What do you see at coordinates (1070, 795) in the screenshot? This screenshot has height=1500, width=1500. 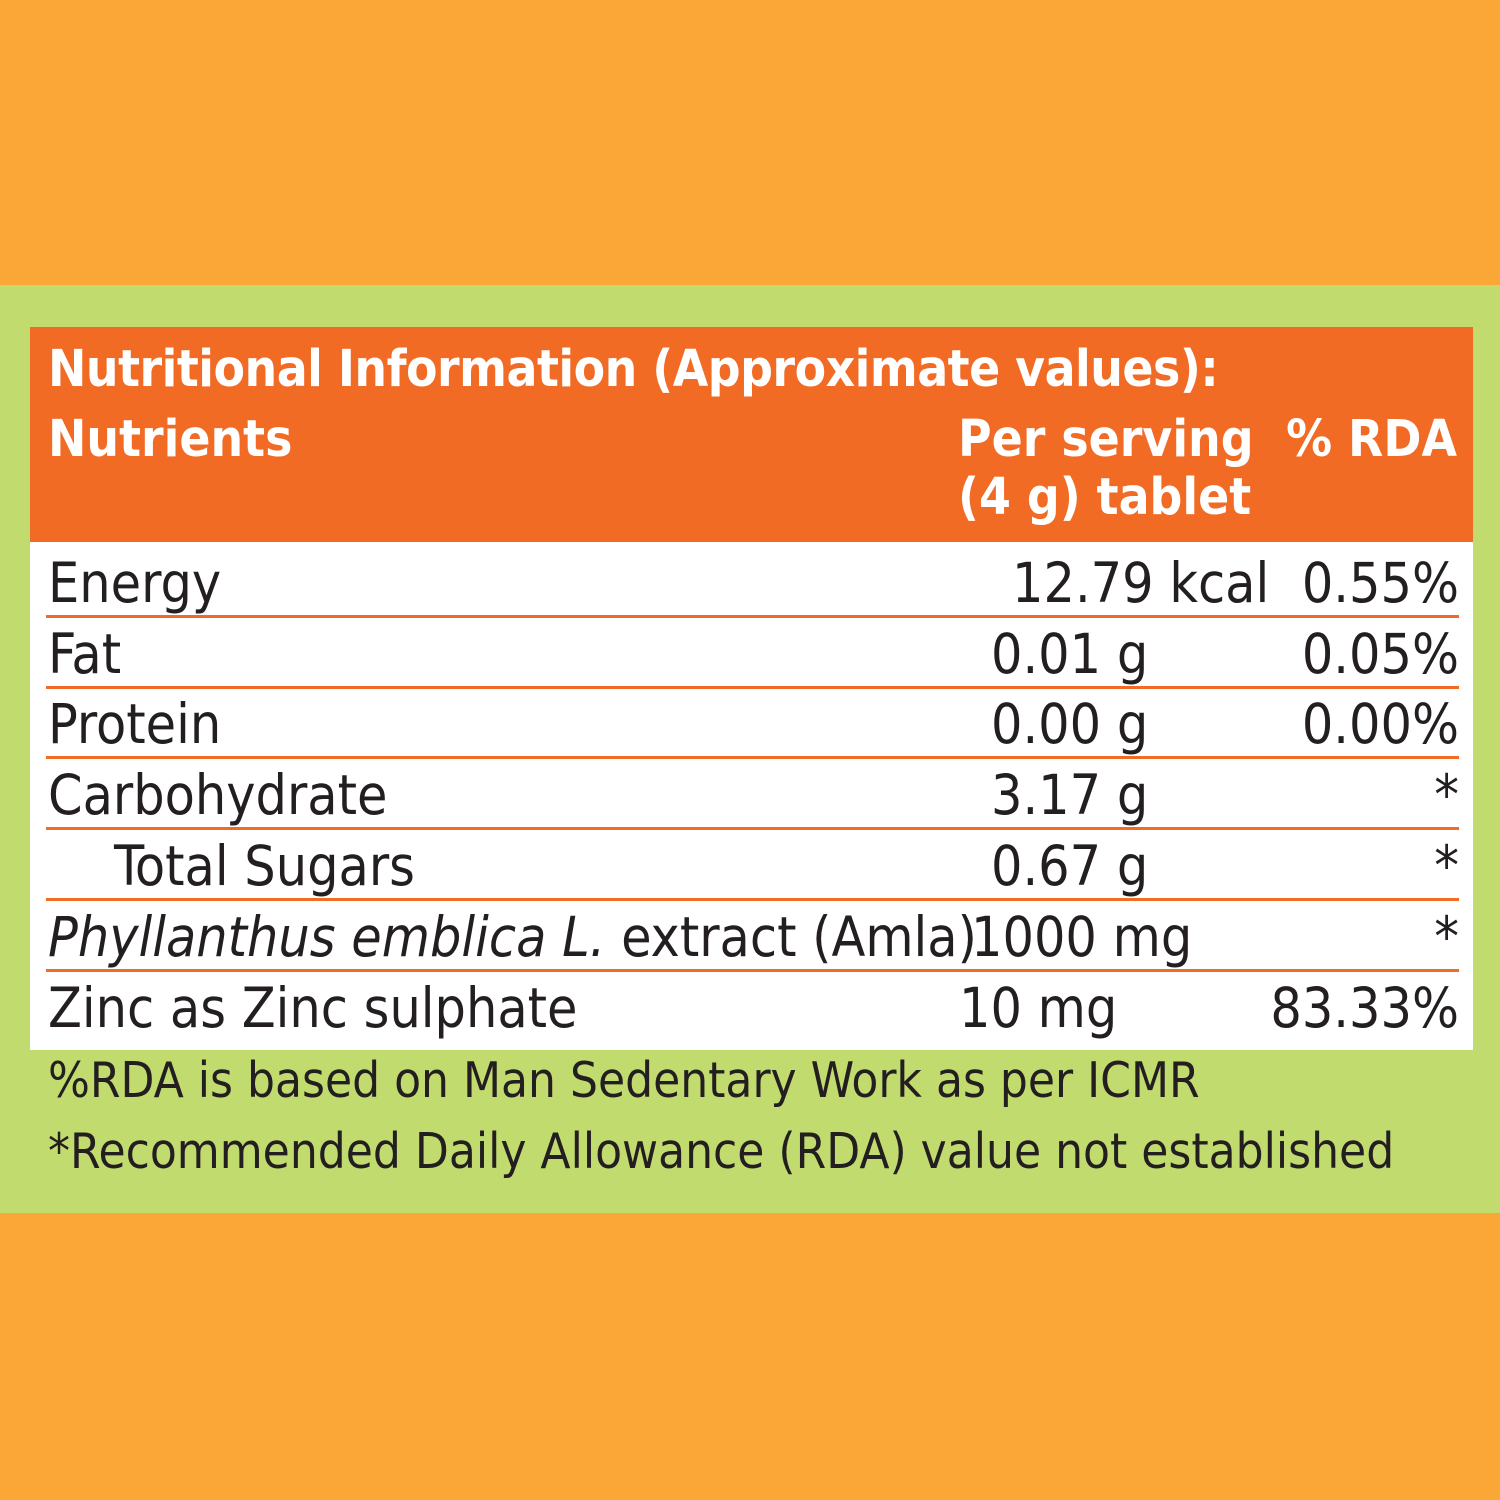 I see `nutrient-amount: 3.17 g` at bounding box center [1070, 795].